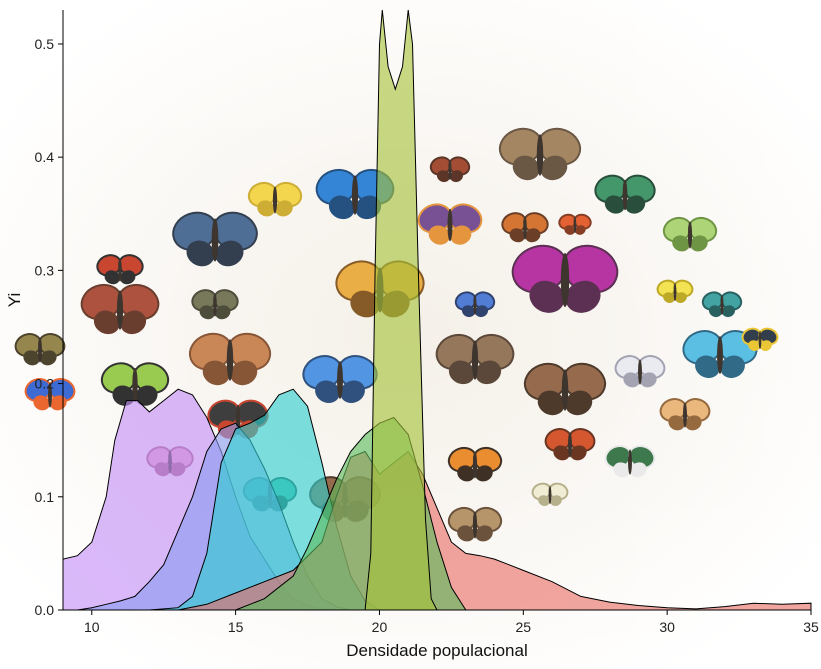 The width and height of the screenshot is (821, 669). Describe the element at coordinates (45, 270) in the screenshot. I see `y-tick-label: 0.3` at that location.